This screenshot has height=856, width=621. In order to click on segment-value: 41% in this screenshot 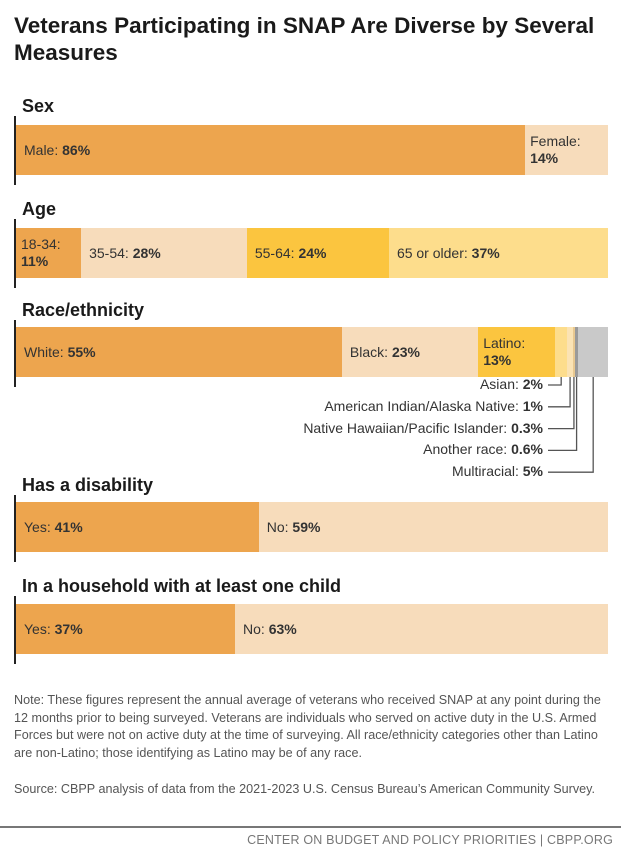, I will do `click(68, 526)`.